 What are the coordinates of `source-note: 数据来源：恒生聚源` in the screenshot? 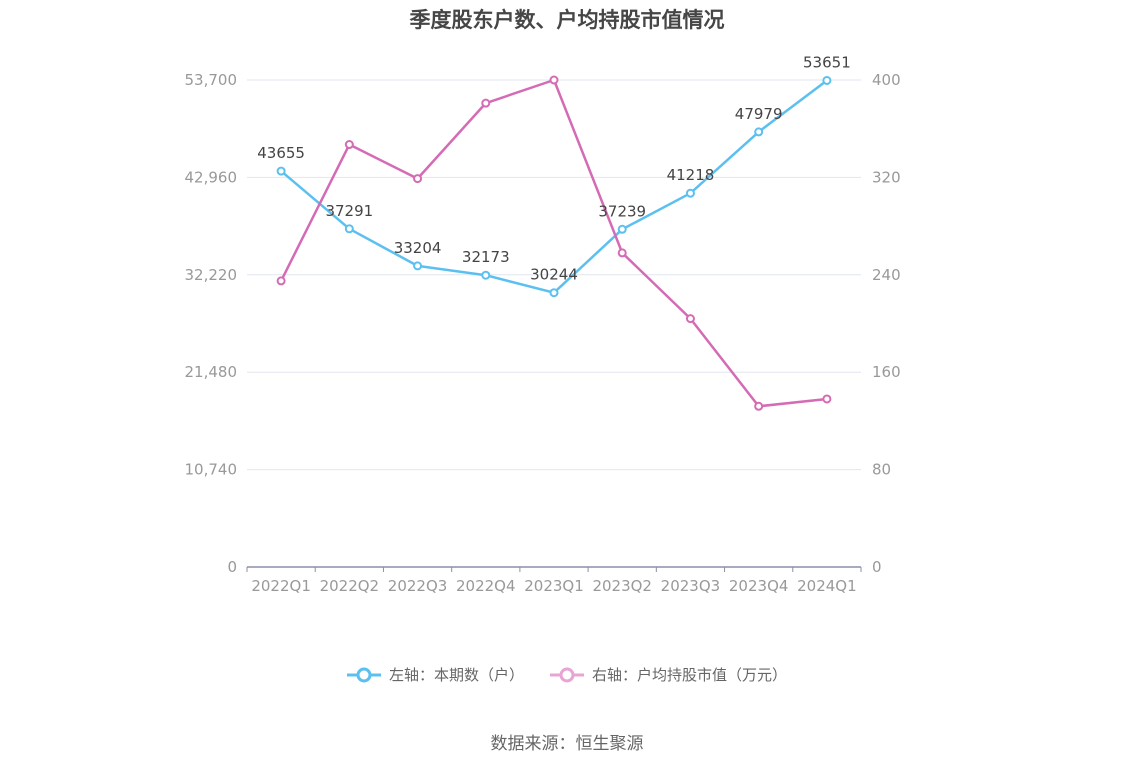 It's located at (567, 744).